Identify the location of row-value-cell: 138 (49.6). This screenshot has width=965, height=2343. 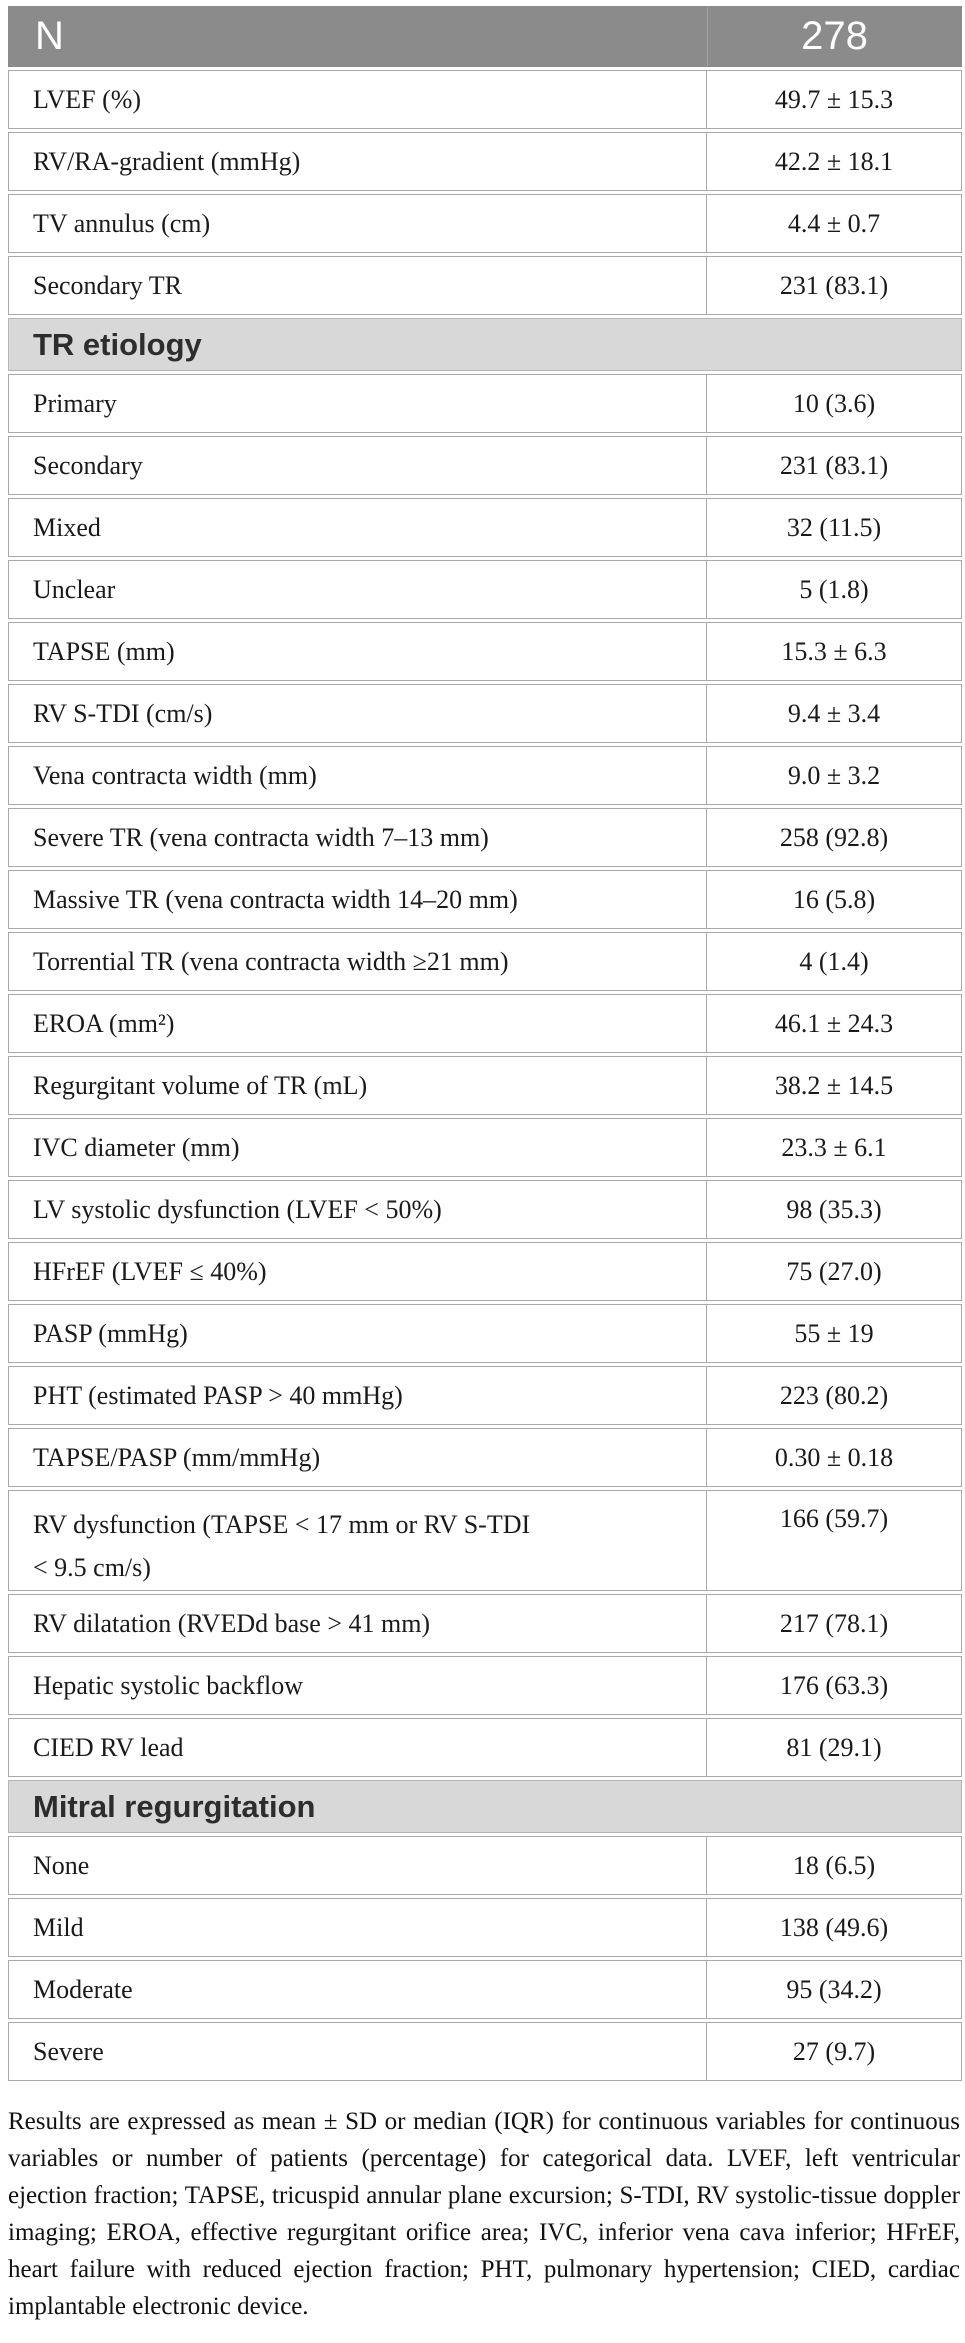
(833, 1927).